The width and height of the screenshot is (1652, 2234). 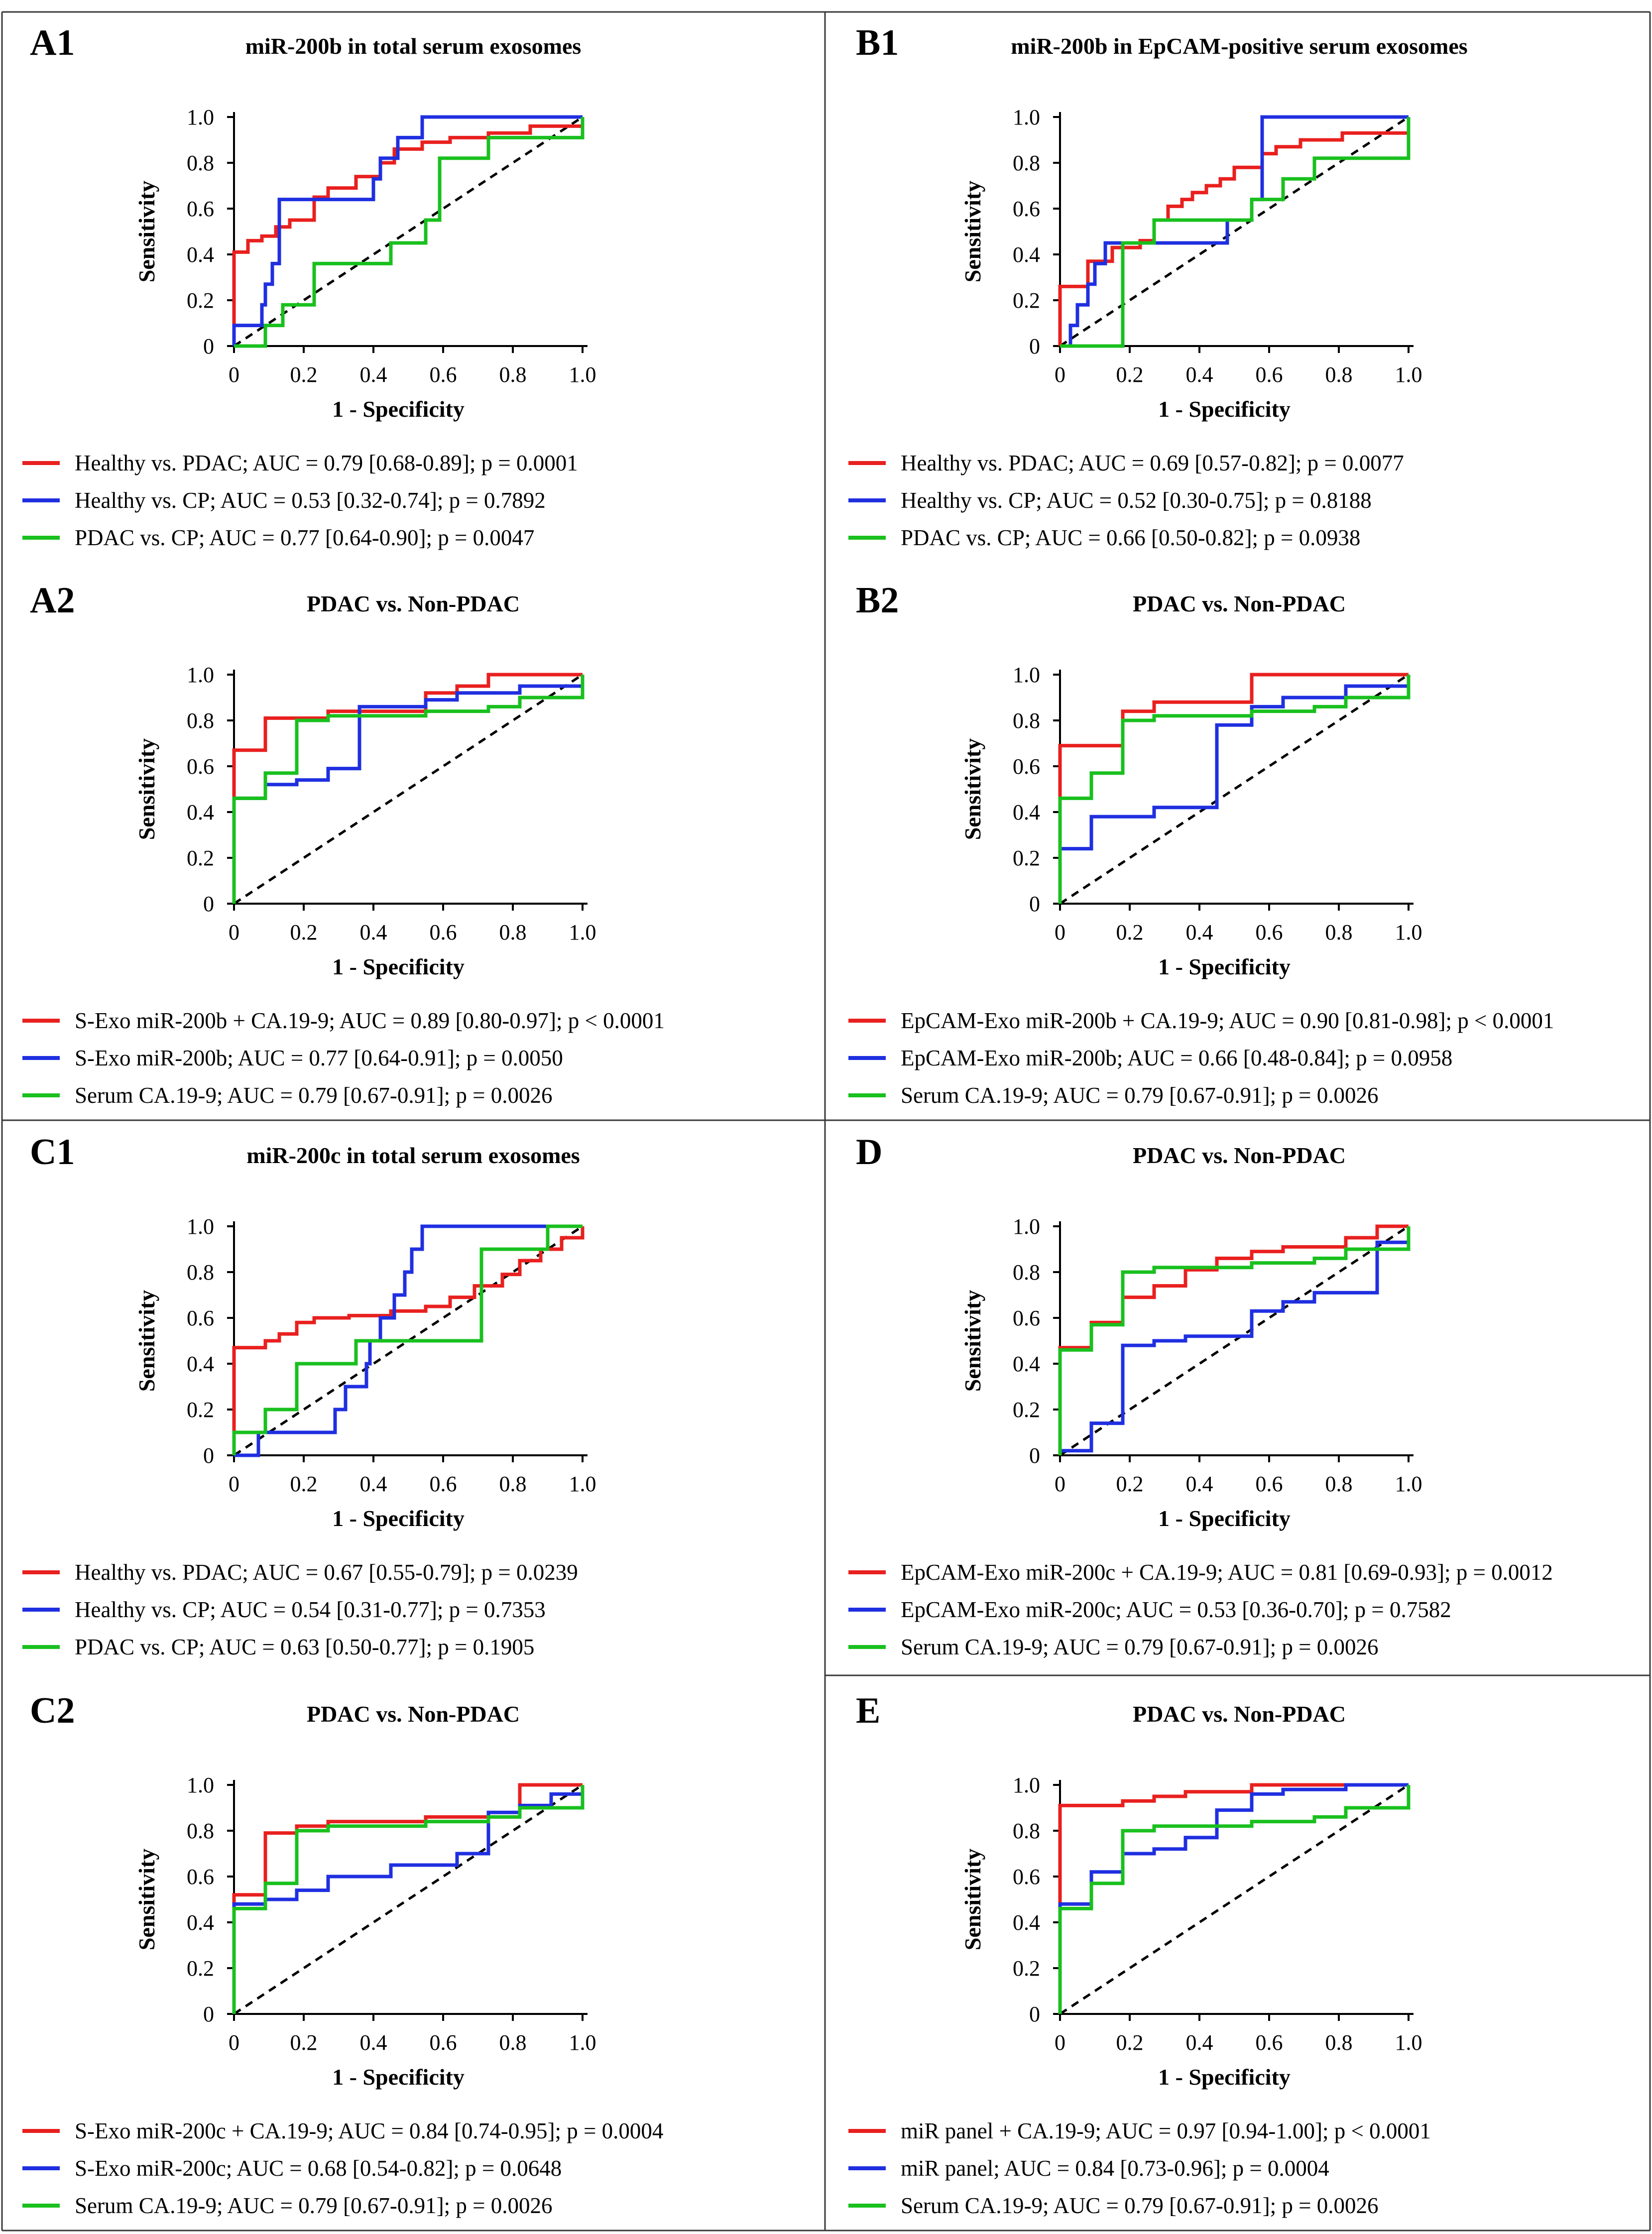 I want to click on reference-diagonal, so click(x=1234, y=789).